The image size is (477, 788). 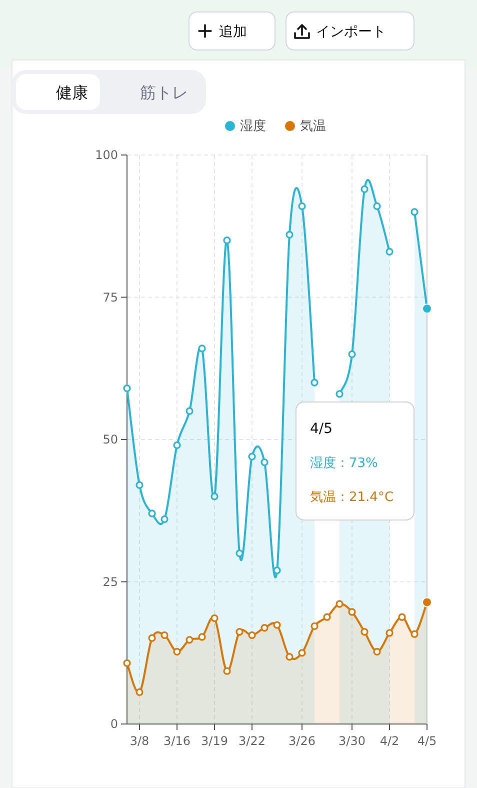 I want to click on annotation: 湿度：73%, so click(x=344, y=463).